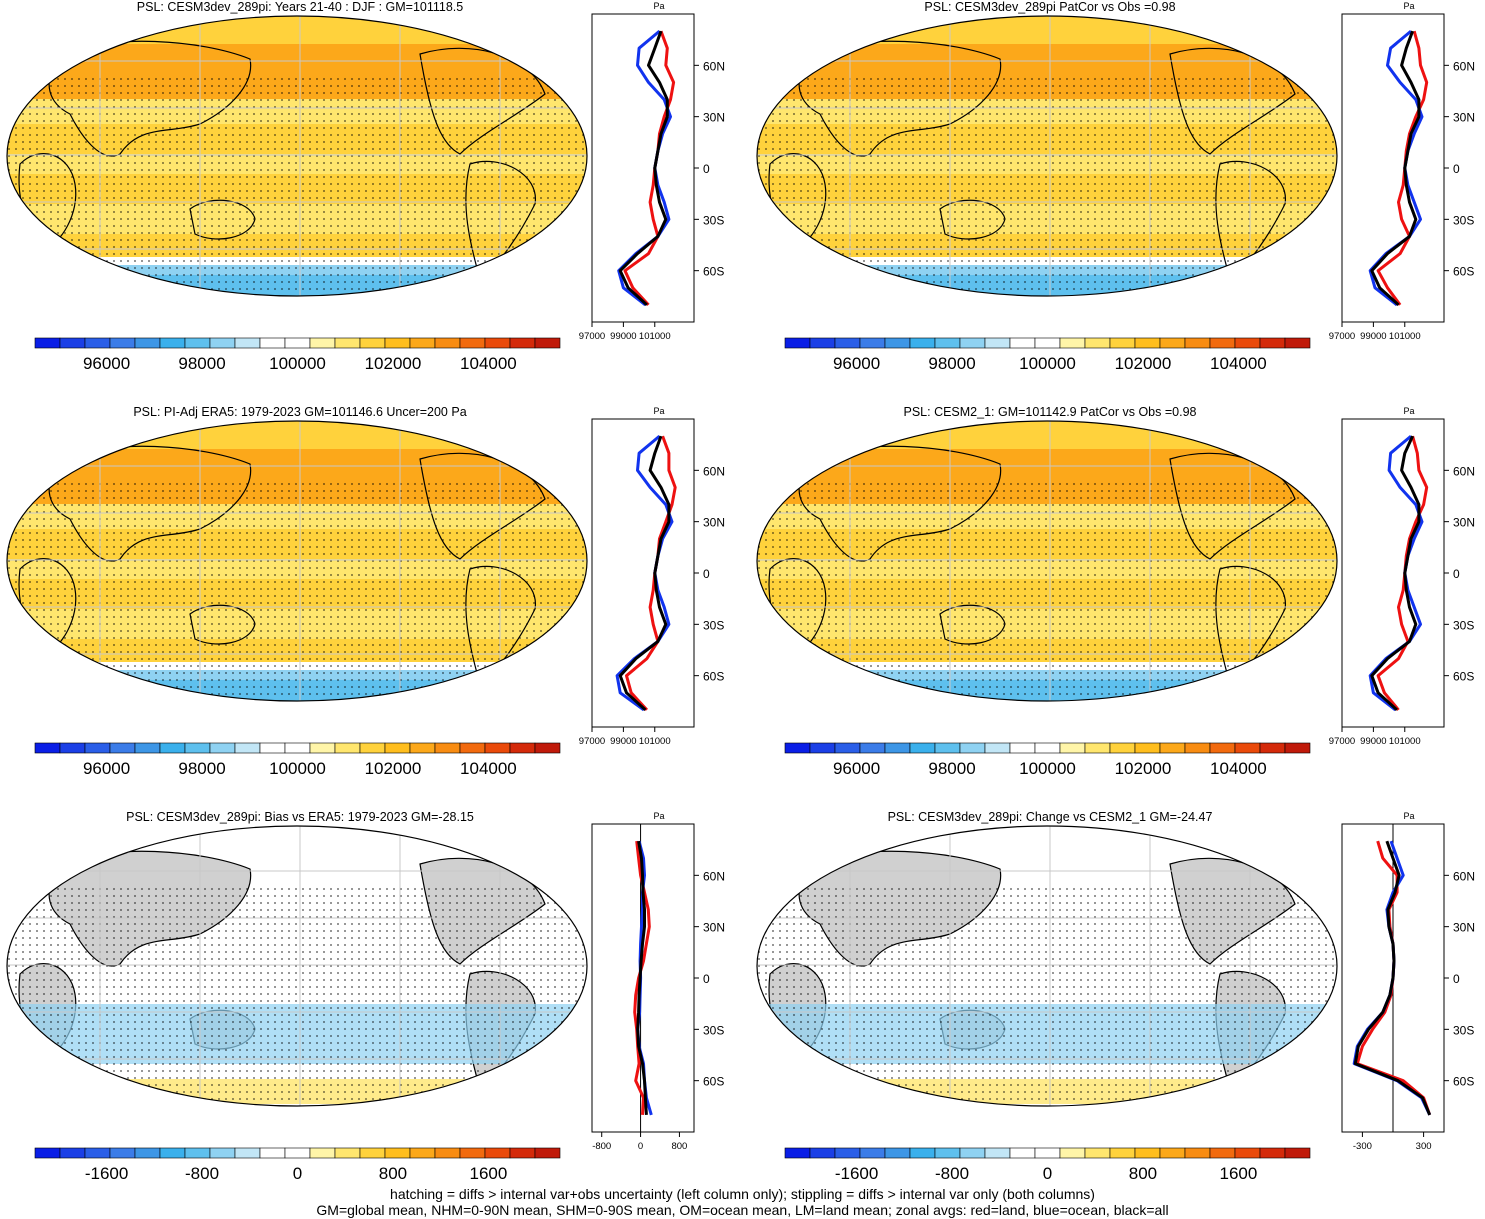 This screenshot has width=1485, height=1219. I want to click on zonal-x-tick-label: 800, so click(679, 1146).